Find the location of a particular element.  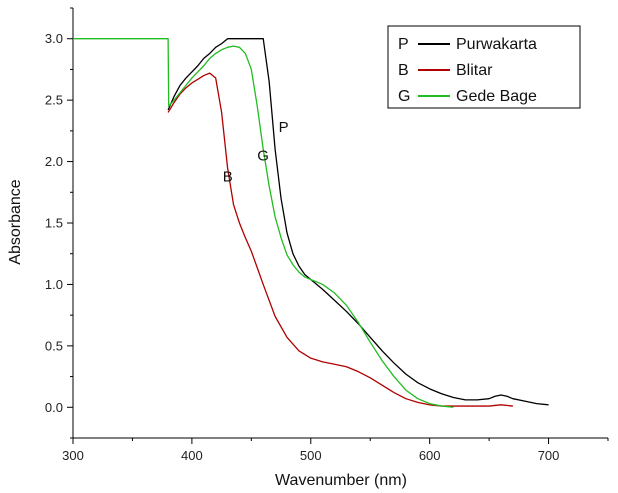

legend-label-p: Purwakarta is located at coordinates (496, 44).